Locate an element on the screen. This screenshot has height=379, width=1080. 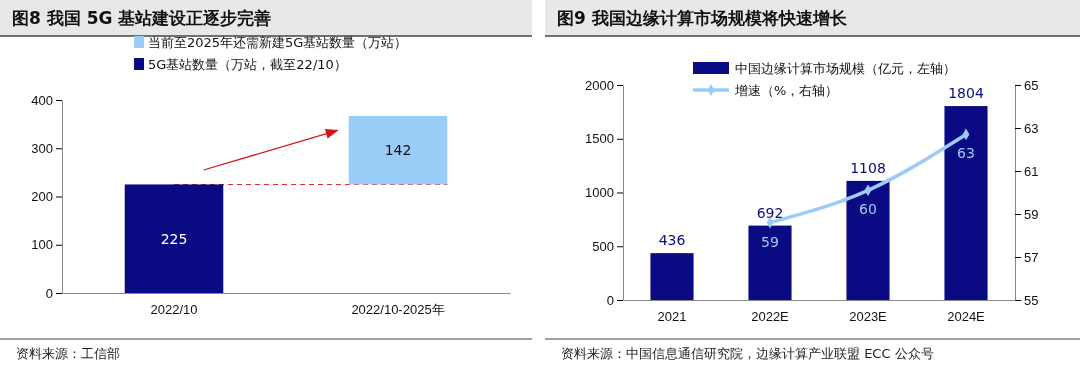
y-tick-label: 100 is located at coordinates (42, 245).